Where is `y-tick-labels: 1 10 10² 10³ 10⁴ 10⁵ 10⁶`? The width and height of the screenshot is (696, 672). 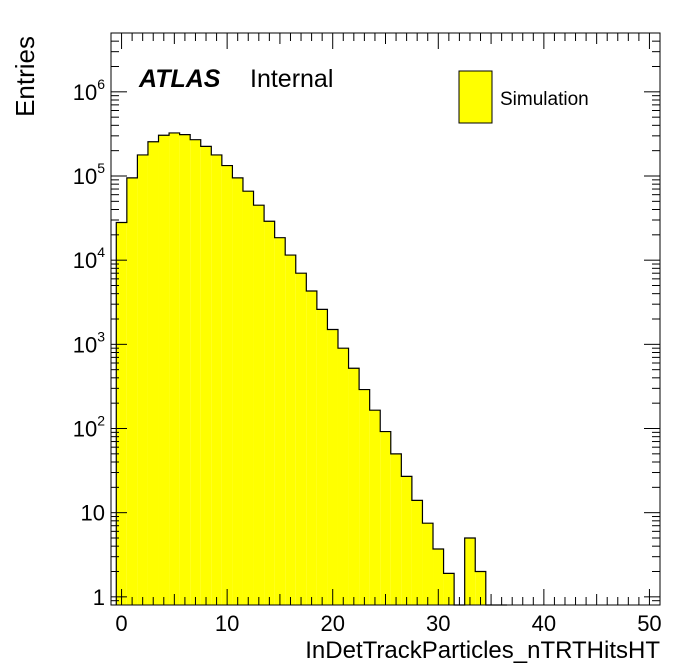
y-tick-labels: 1 10 10² 10³ 10⁴ 10⁵ 10⁶ is located at coordinates (89, 343).